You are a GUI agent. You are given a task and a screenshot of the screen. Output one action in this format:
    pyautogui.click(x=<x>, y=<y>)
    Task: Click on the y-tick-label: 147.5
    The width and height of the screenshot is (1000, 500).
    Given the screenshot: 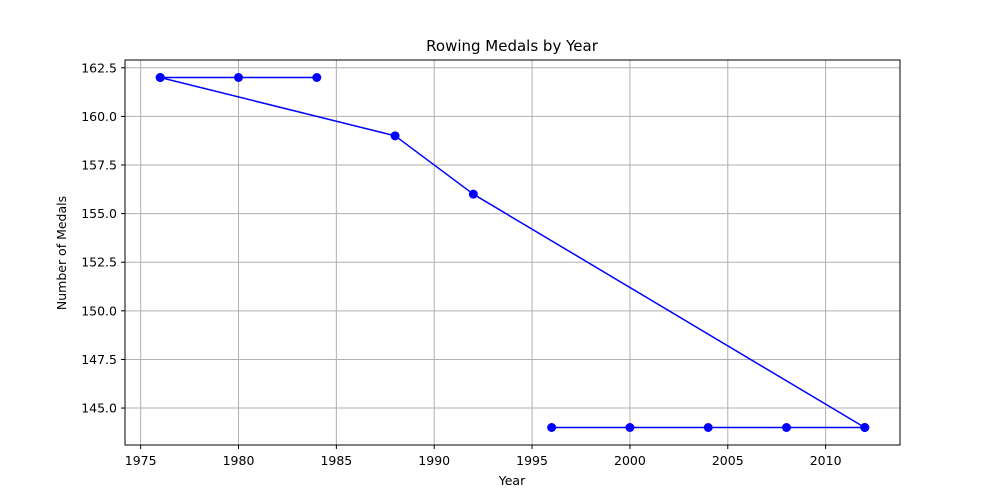 What is the action you would take?
    pyautogui.click(x=99, y=359)
    